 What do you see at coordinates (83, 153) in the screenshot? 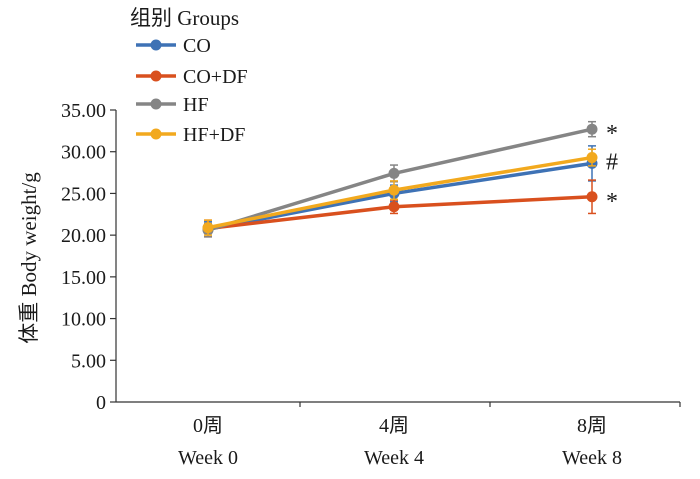
I see `y-tick-label: 30.00` at bounding box center [83, 153].